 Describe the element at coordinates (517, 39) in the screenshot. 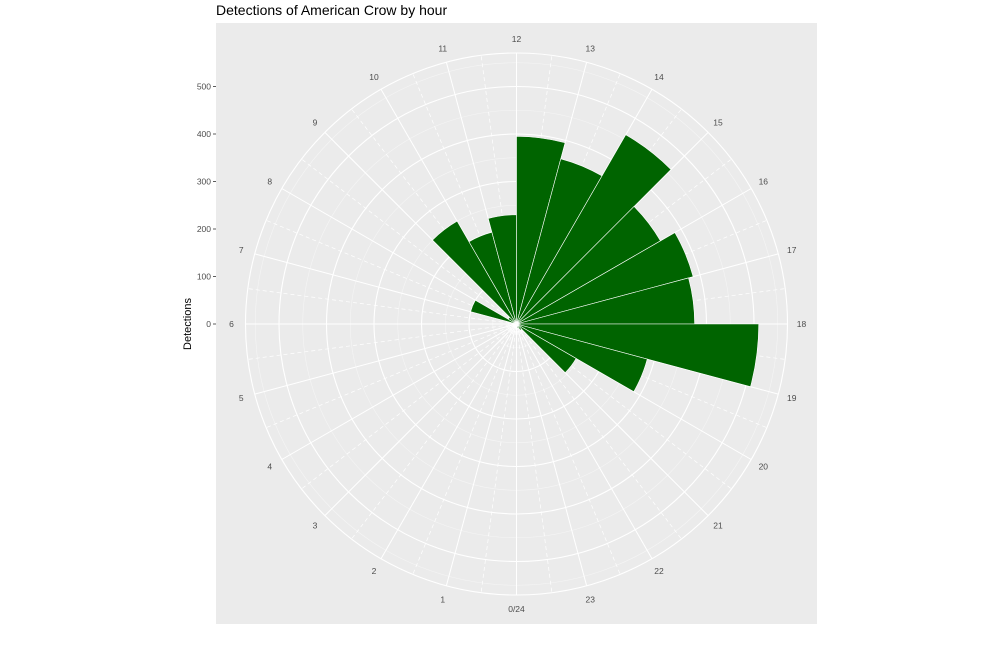

I see `angle-tick-label: 12` at that location.